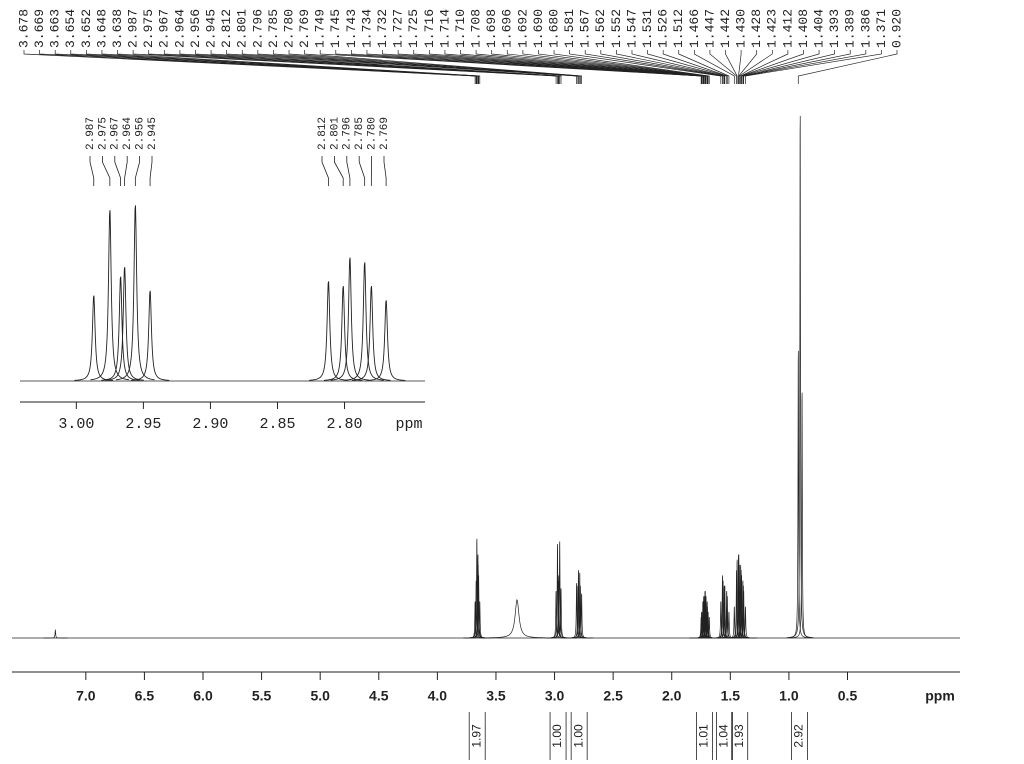 This screenshot has height=764, width=1024. I want to click on peak-label: 2.769, so click(304, 28).